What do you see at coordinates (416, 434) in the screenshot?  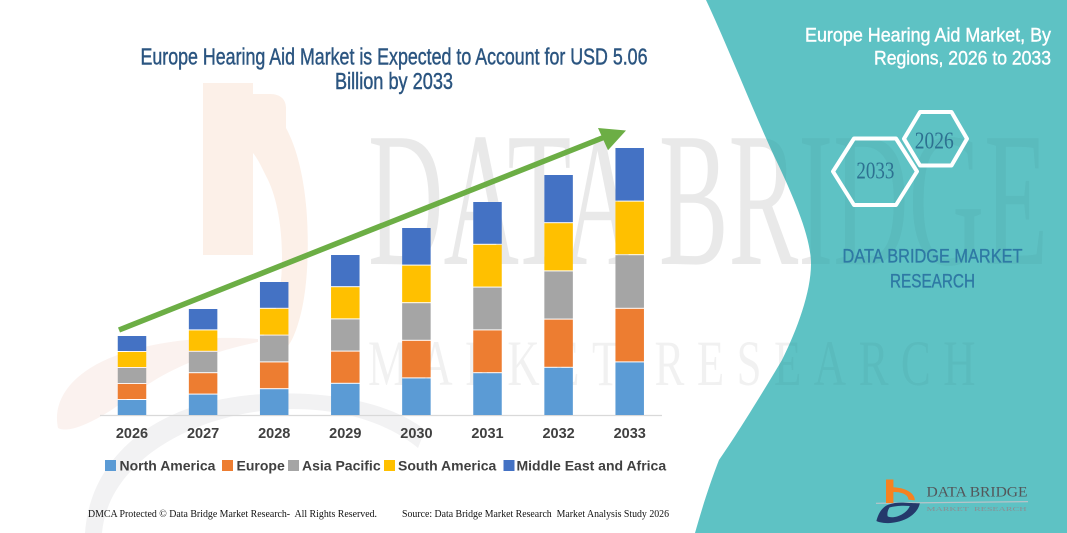 I see `svg-text: 2030` at bounding box center [416, 434].